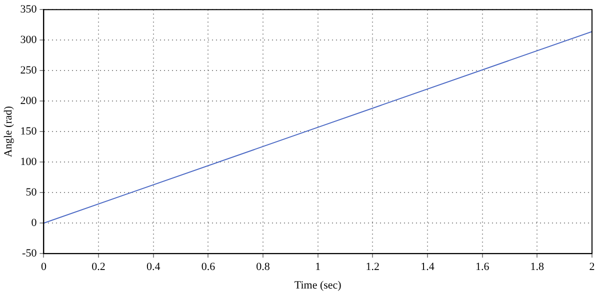 Image resolution: width=600 pixels, height=294 pixels. I want to click on y-tick-label: 0, so click(34, 222).